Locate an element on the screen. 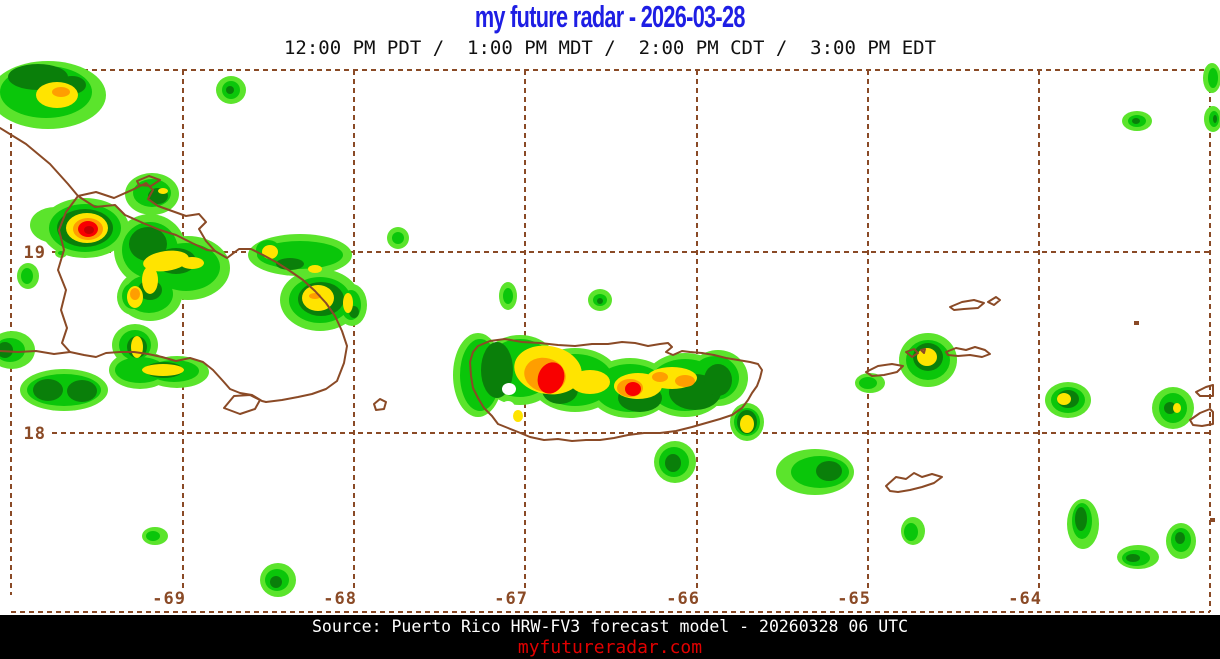  lon-label: -69 is located at coordinates (169, 599).